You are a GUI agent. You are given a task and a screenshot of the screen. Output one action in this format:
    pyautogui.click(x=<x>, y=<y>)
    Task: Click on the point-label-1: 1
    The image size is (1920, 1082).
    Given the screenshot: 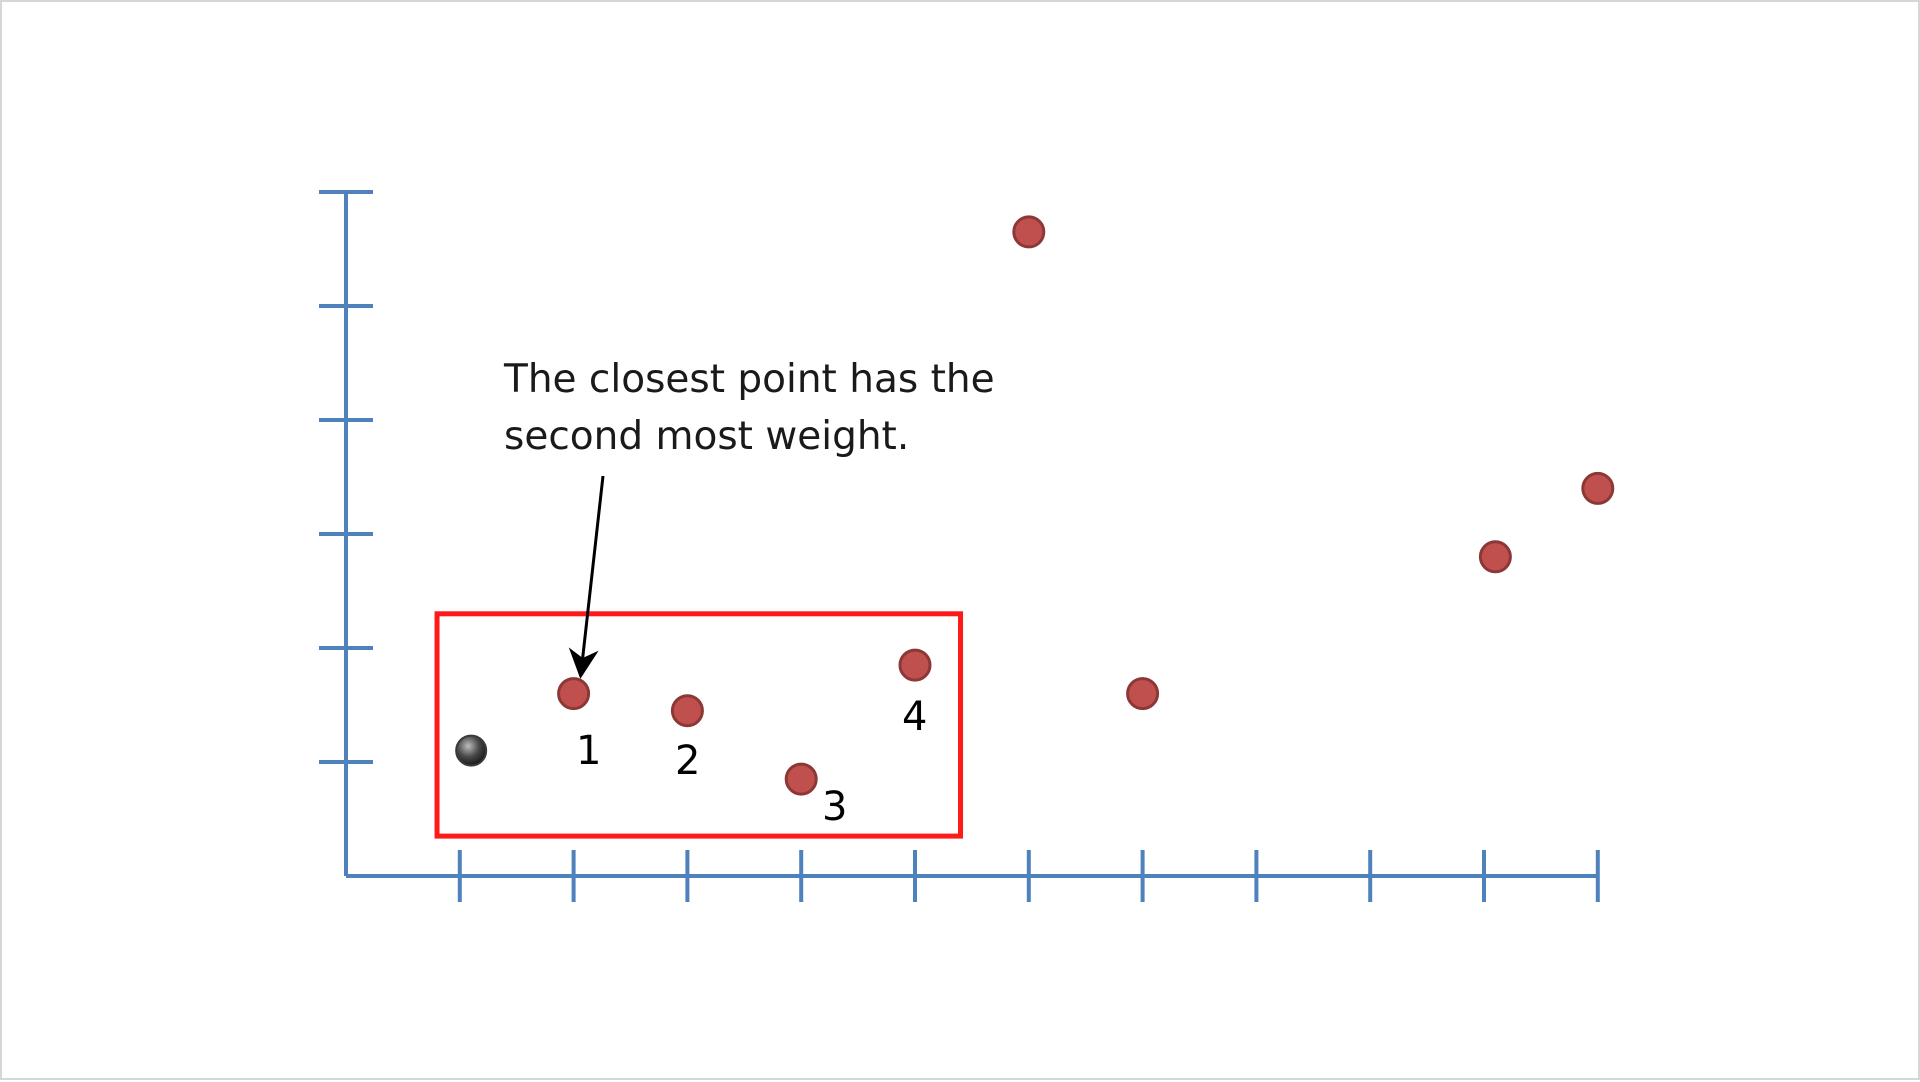 What is the action you would take?
    pyautogui.click(x=588, y=751)
    